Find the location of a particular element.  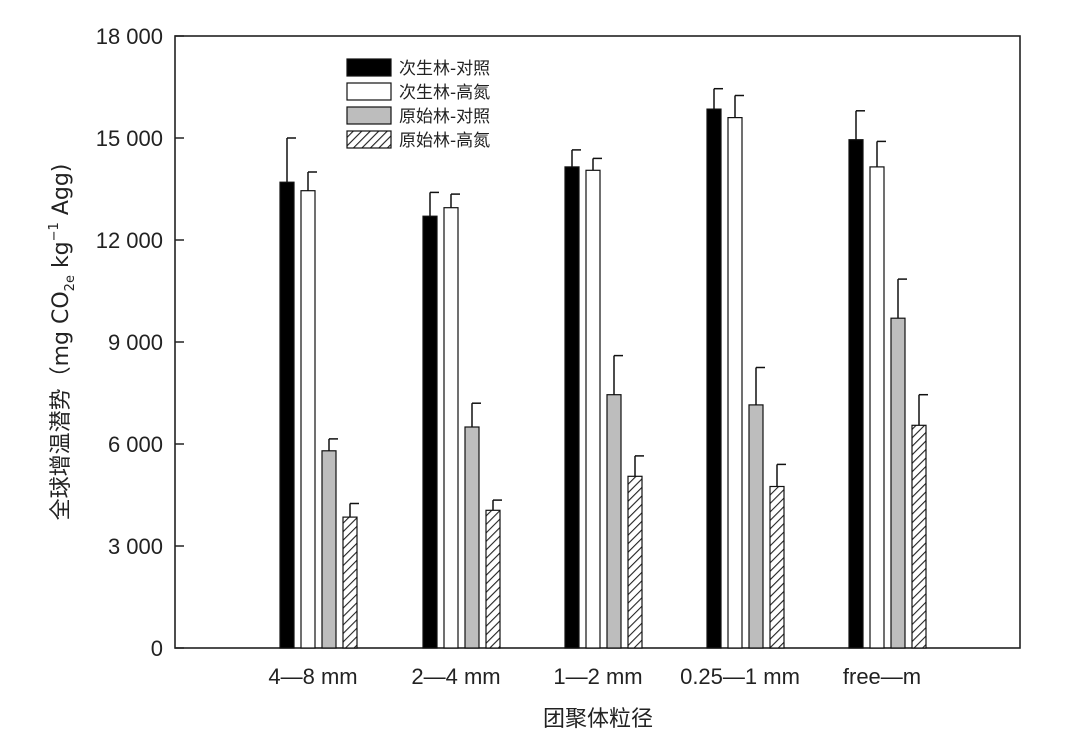

x-tick-label: 2—4 mm is located at coordinates (455, 676).